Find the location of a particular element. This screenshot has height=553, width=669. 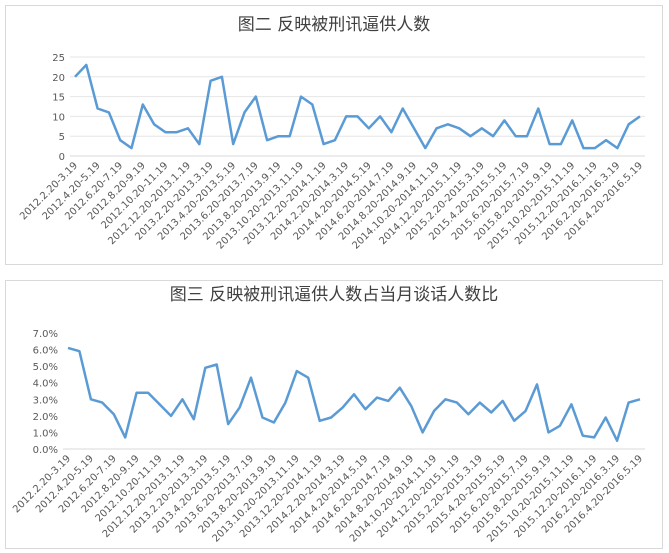

chart-title: 图三 反映被刑讯逼供人数占当月谈话人数比 is located at coordinates (334, 295).